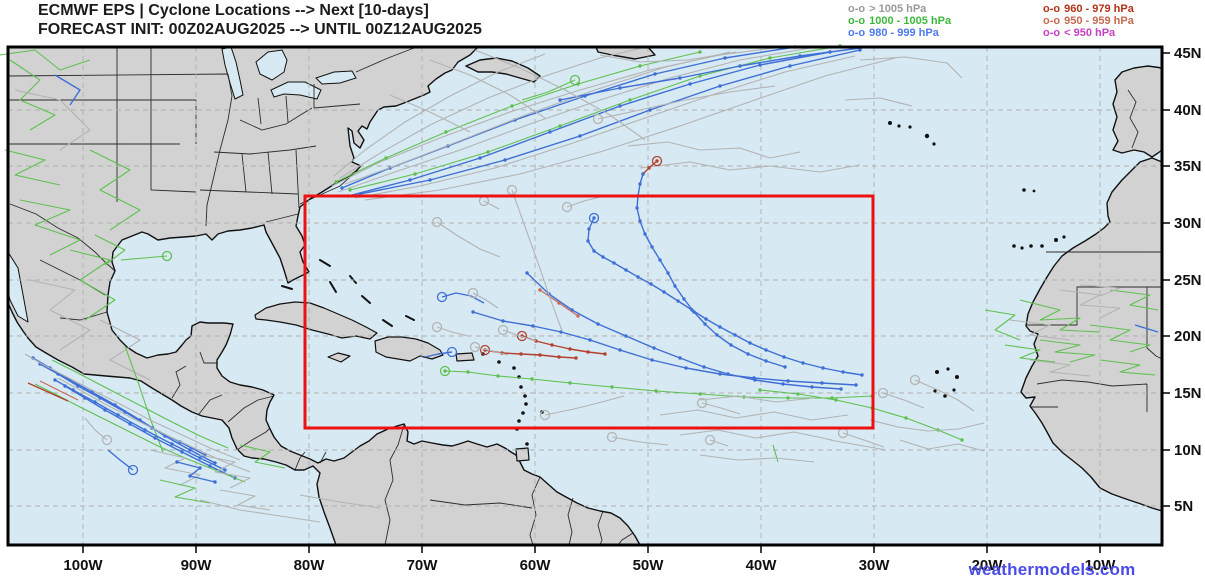  Describe the element at coordinates (875, 565) in the screenshot. I see `x-tick-label: 30W` at that location.